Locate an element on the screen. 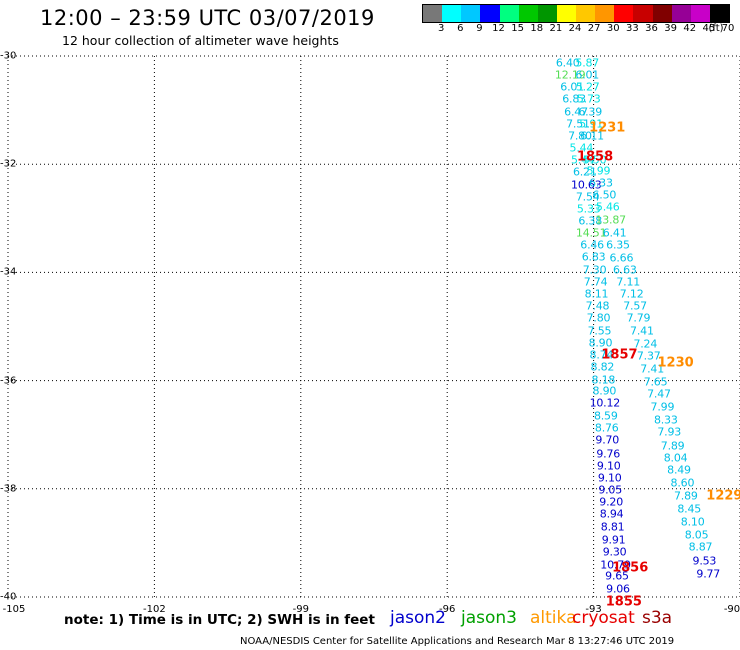 This screenshot has width=740, height=650. satellite-legend-item: altika is located at coordinates (553, 618).